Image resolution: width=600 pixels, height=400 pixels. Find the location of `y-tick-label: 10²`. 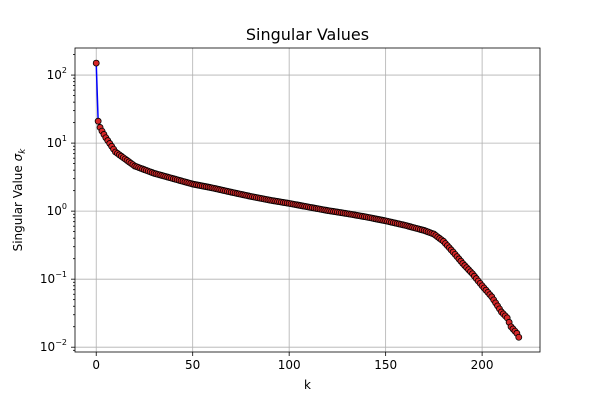

y-tick-label: 10² is located at coordinates (57, 74).